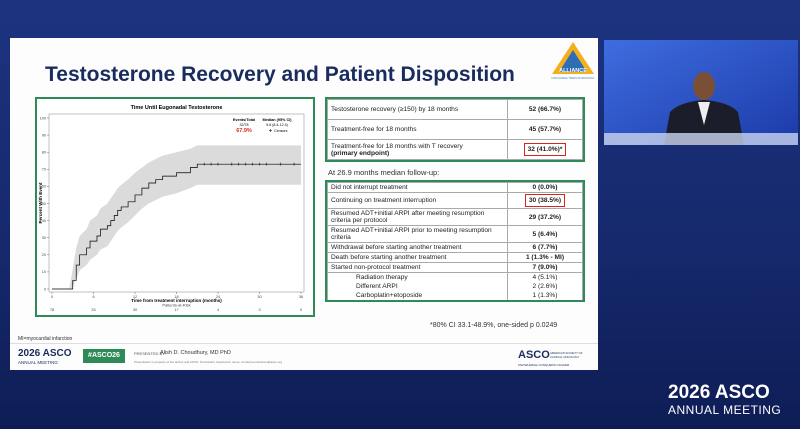 The image size is (800, 429). I want to click on legend-value: 32/78, so click(244, 125).